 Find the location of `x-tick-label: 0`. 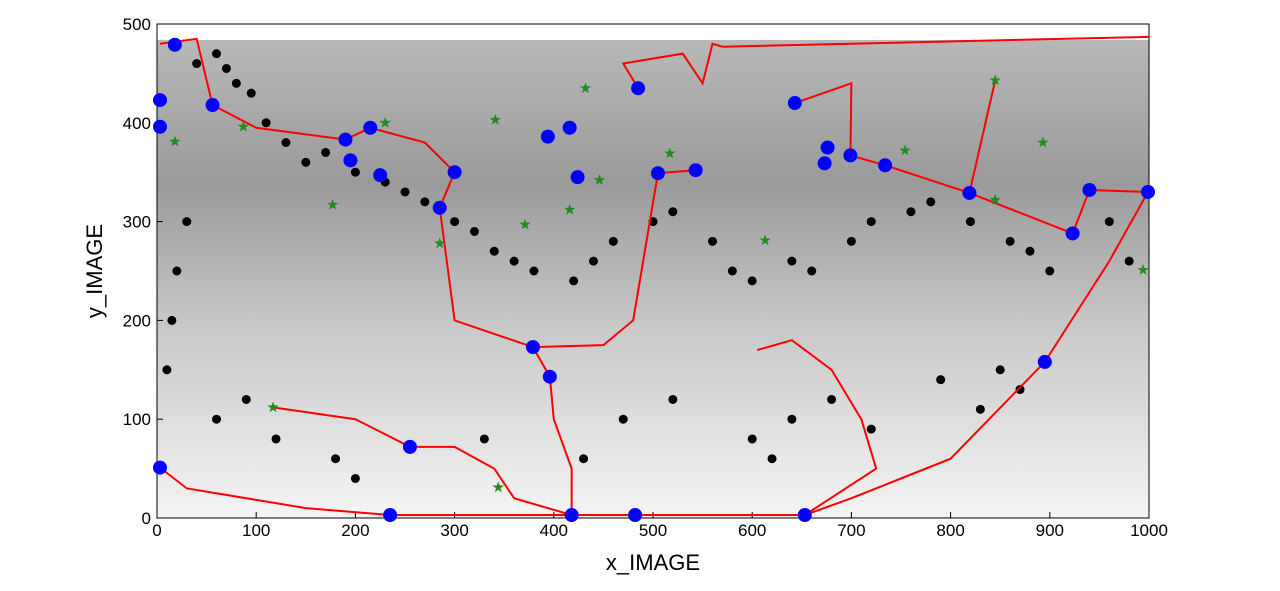

x-tick-label: 0 is located at coordinates (156, 530).